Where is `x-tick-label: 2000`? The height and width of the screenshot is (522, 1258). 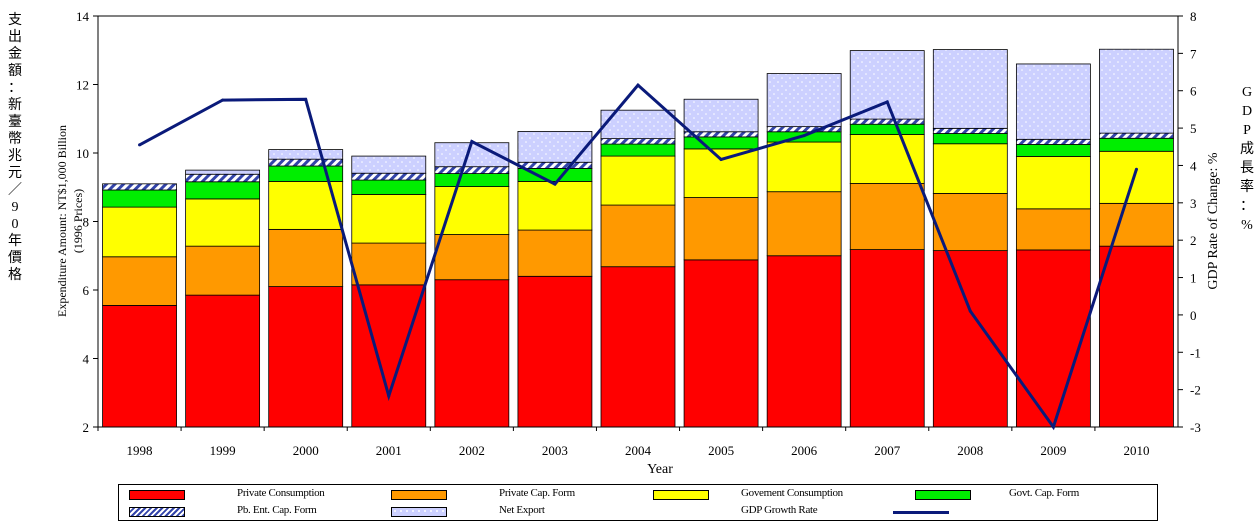 x-tick-label: 2000 is located at coordinates (306, 450).